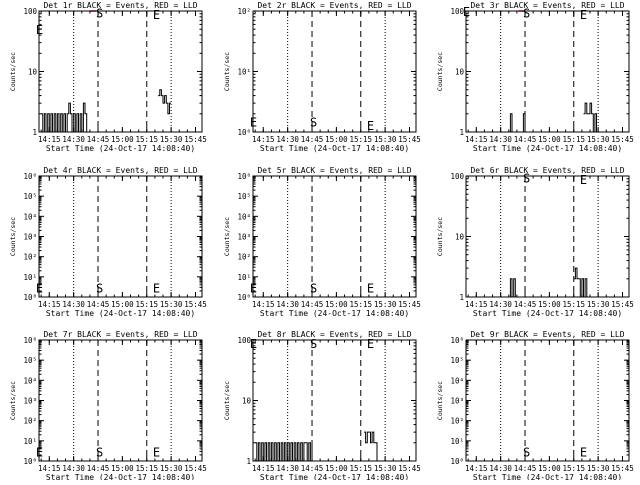 The image size is (640, 485). I want to click on panel-title: Det 2r BLACK = Events, RED = LLD, so click(334, 5).